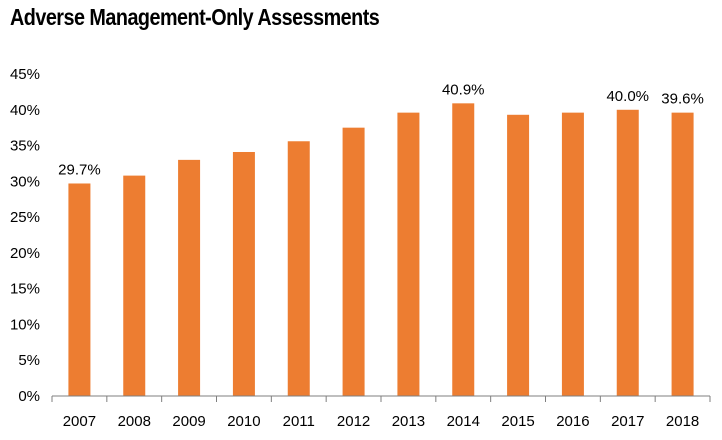 This screenshot has width=722, height=440. I want to click on y-tick-label: 25%, so click(25, 217).